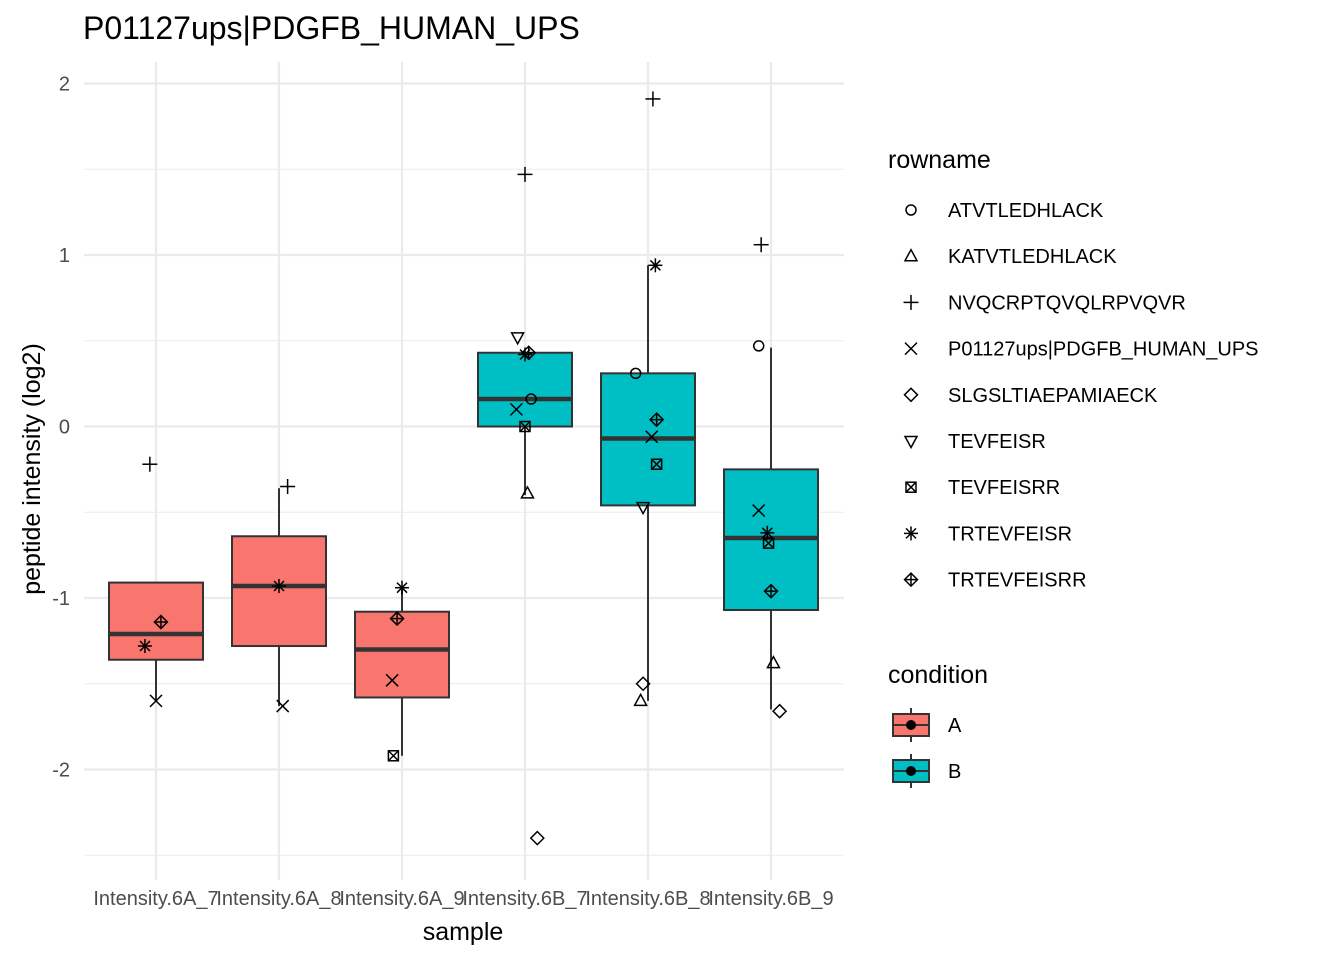  Describe the element at coordinates (648, 483) in the screenshot. I see `box-Intensity.6B_8` at that location.